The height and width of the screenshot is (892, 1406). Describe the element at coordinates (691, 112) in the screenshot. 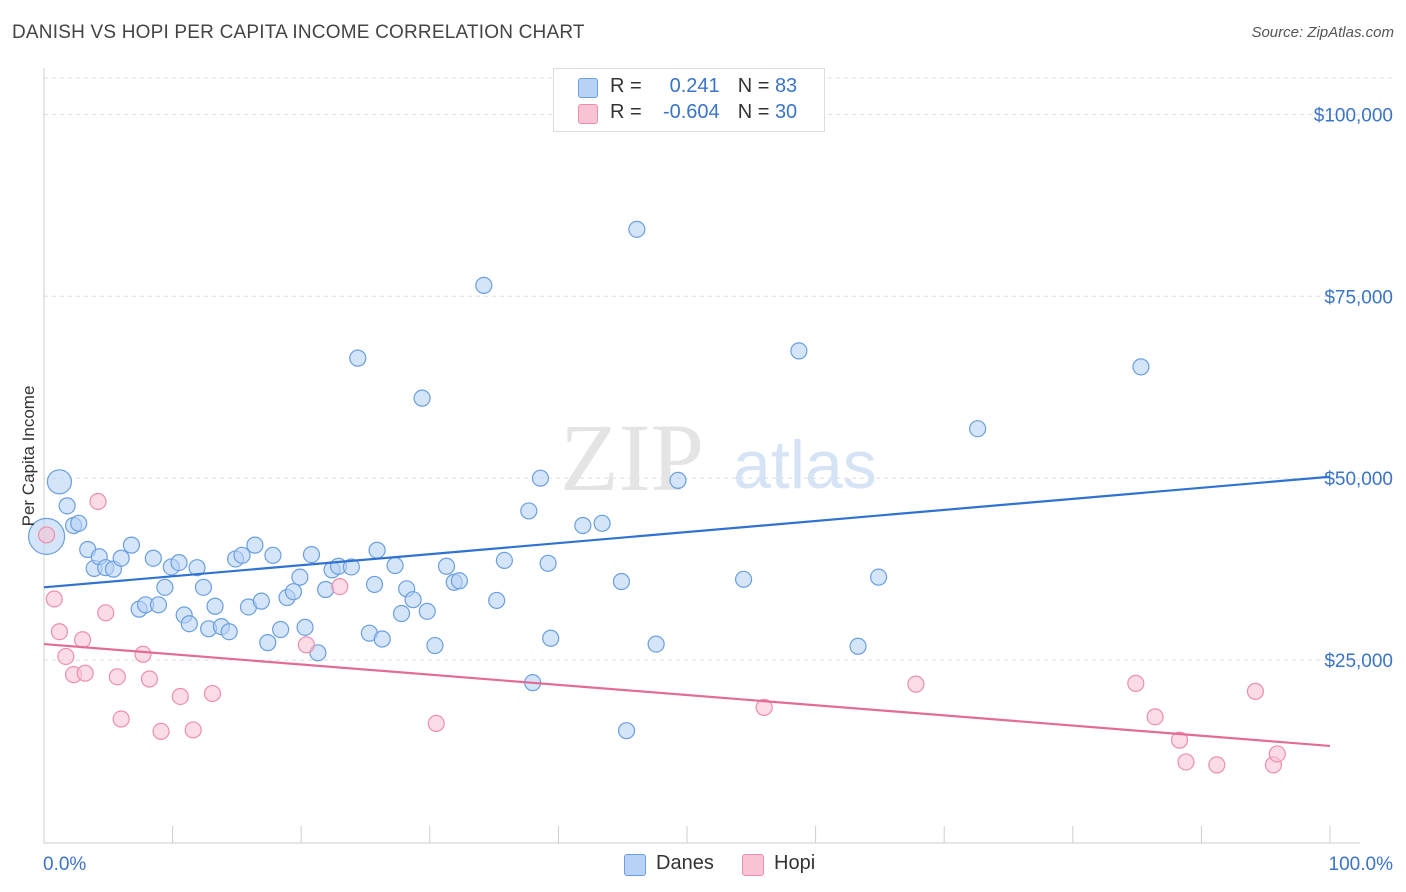

I see `hopi-r-value: -0.604` at that location.